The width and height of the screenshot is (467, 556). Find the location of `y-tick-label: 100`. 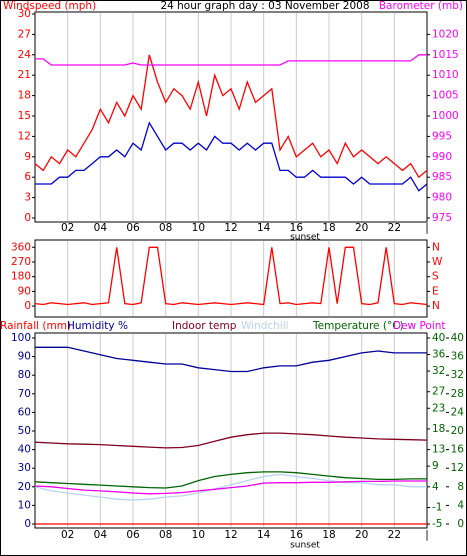

y-tick-label: 100 is located at coordinates (21, 338).